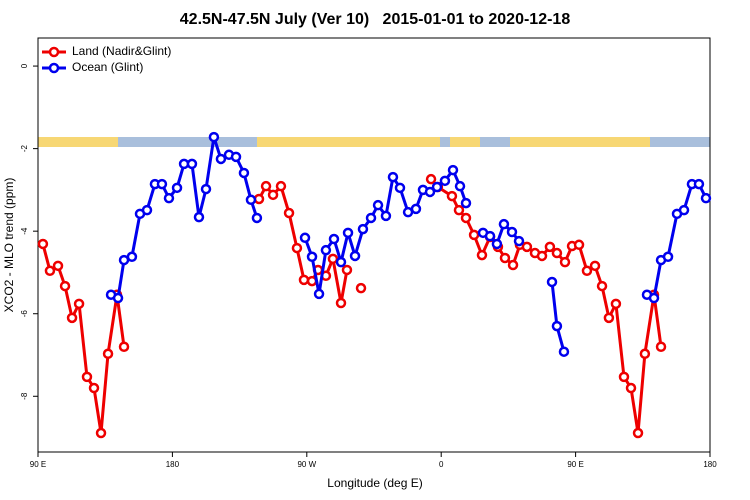  What do you see at coordinates (24, 149) in the screenshot?
I see `y-tick-label: -2` at bounding box center [24, 149].